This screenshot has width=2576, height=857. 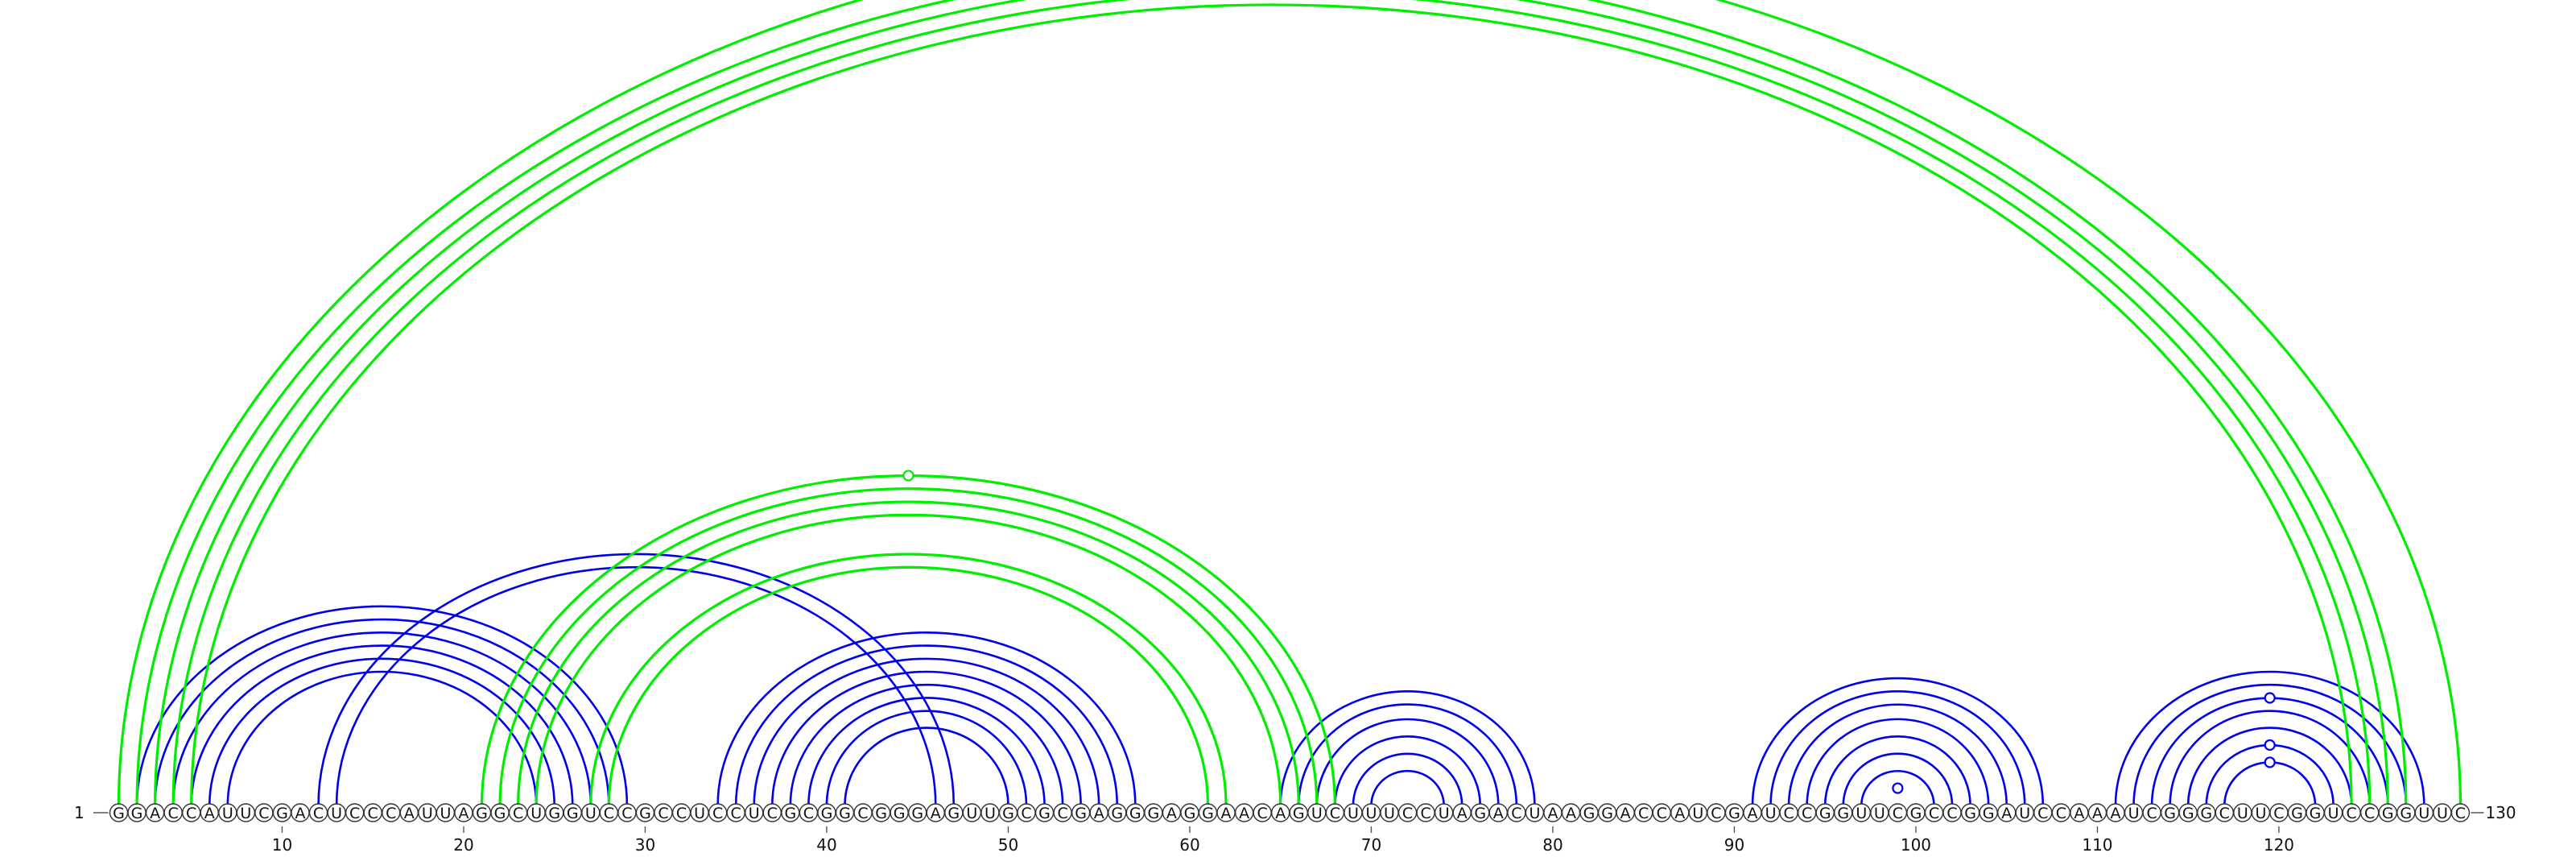 I want to click on sequence-end-label: 130, so click(x=2500, y=812).